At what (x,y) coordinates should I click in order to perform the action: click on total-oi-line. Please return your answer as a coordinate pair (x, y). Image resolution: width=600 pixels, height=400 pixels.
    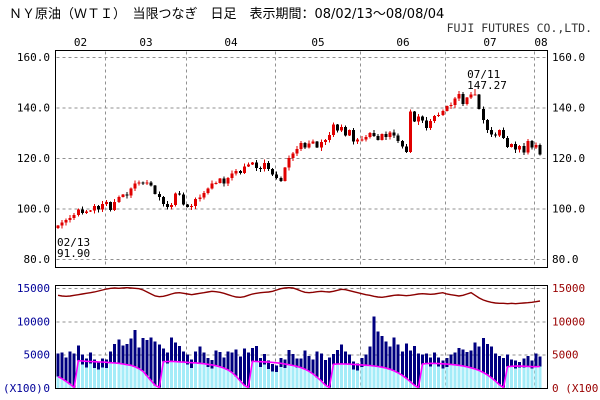
    Looking at the image, I should click on (299, 295).